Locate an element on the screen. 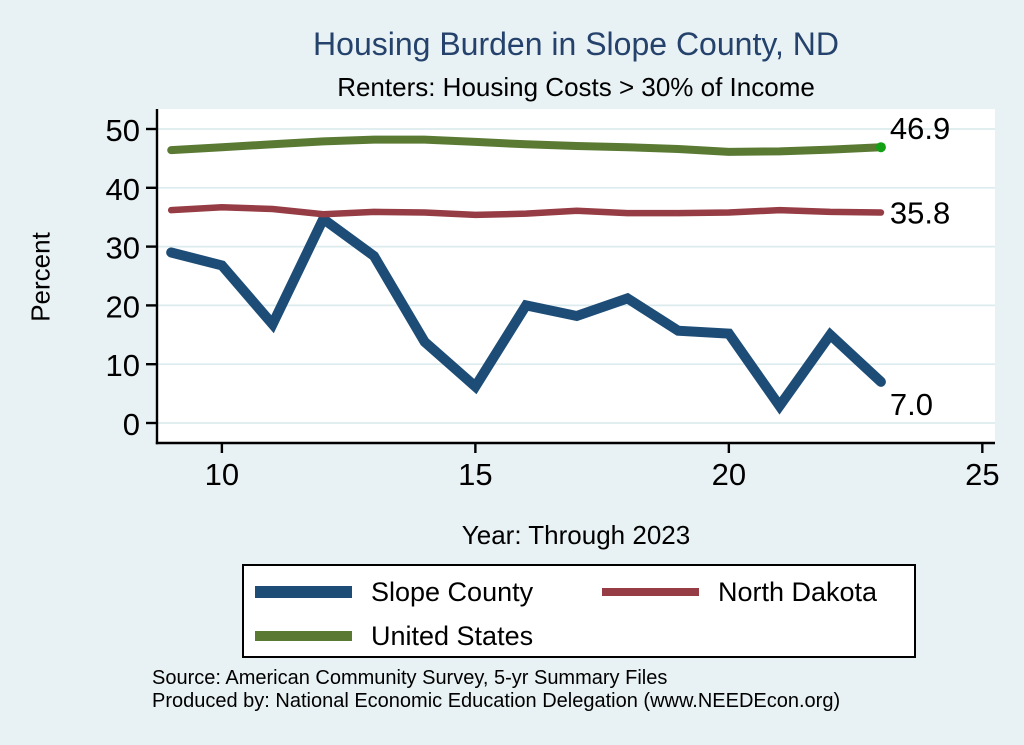 Image resolution: width=1024 pixels, height=745 pixels. x-tick-label-25: 25 is located at coordinates (982, 474).